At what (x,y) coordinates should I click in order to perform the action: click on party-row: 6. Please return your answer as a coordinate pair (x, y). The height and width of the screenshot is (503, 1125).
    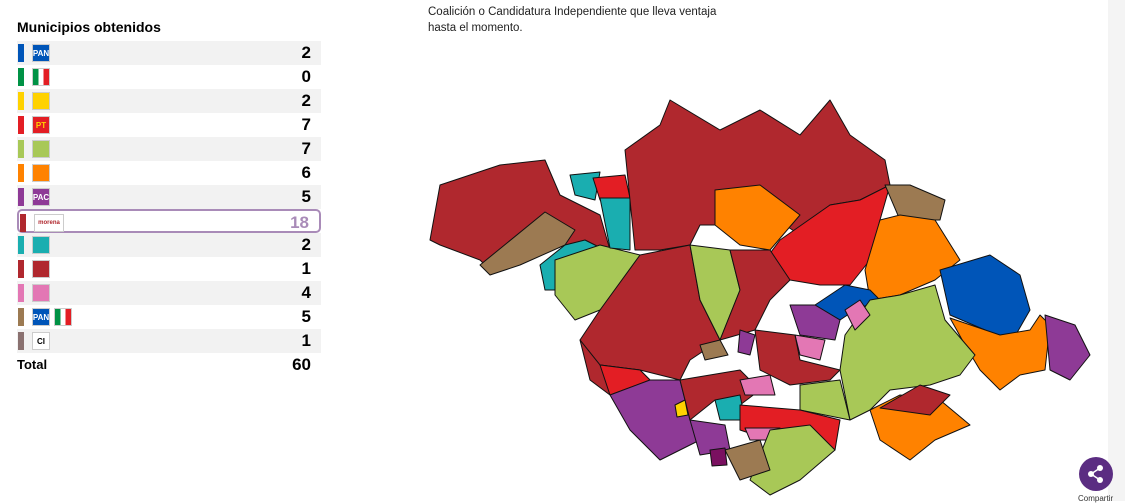
    Looking at the image, I should click on (169, 173).